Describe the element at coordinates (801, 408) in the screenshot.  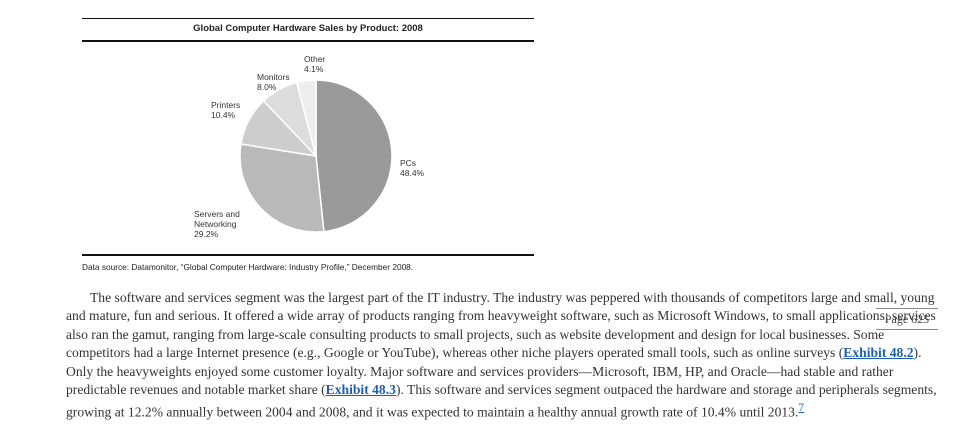
I see `footnote-link: 7` at that location.